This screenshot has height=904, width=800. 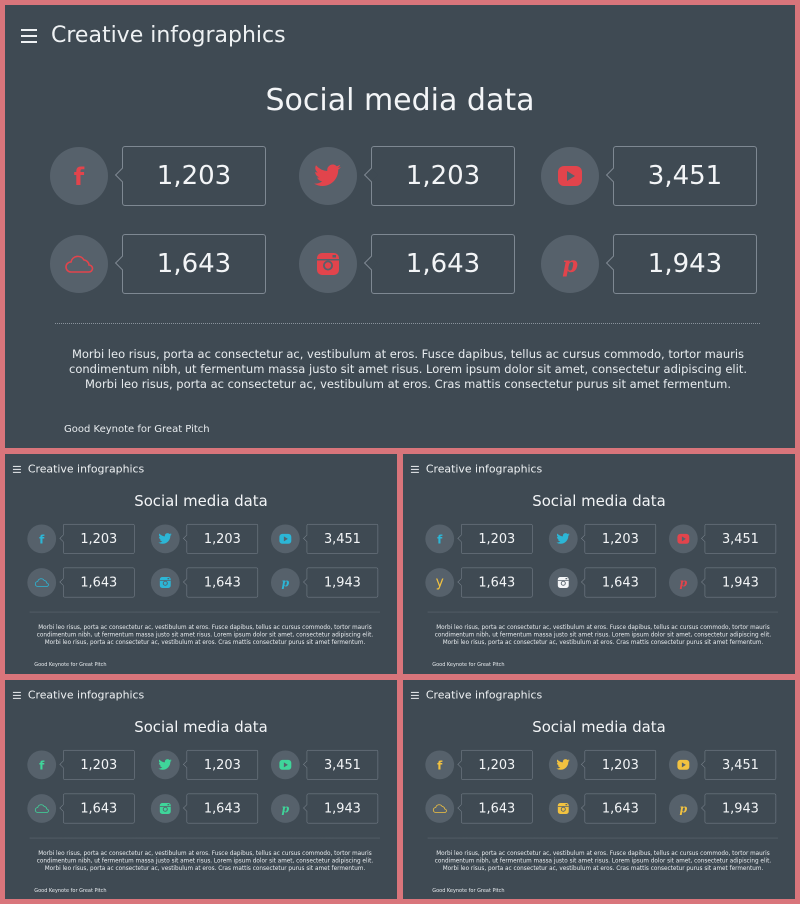 I want to click on cloud-icon: y, so click(x=440, y=582).